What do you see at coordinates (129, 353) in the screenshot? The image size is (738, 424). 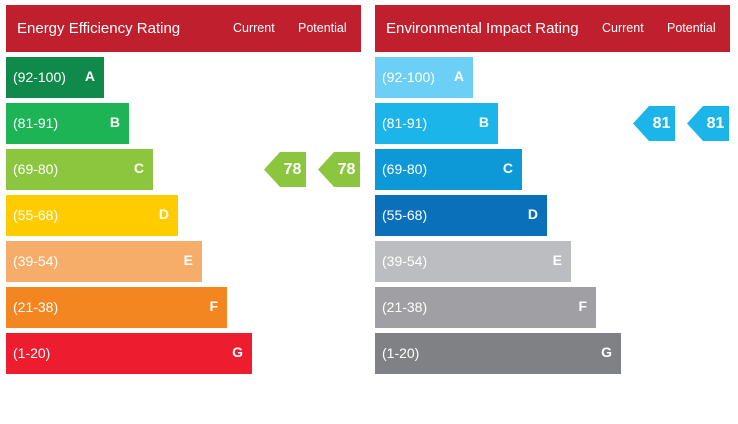 I see `energy-band-g: (1-20) G` at bounding box center [129, 353].